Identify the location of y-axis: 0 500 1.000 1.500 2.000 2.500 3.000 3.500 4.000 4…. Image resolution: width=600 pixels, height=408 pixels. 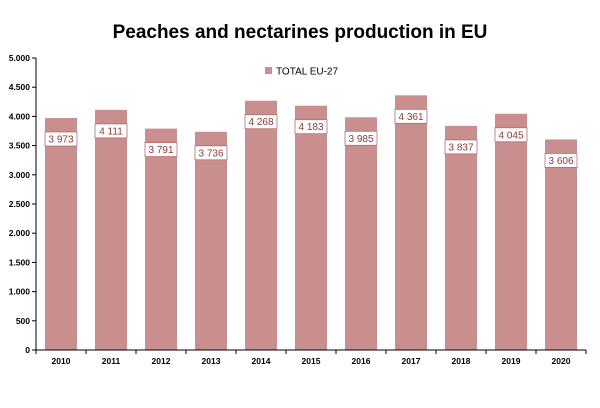
(23, 204).